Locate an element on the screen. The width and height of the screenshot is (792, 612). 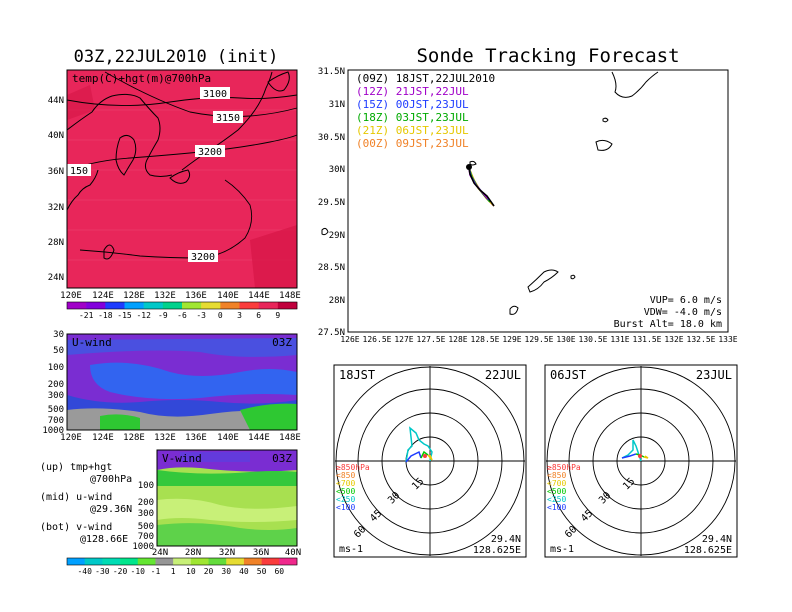
temp-colorbar-label: -9 is located at coordinates (163, 315).